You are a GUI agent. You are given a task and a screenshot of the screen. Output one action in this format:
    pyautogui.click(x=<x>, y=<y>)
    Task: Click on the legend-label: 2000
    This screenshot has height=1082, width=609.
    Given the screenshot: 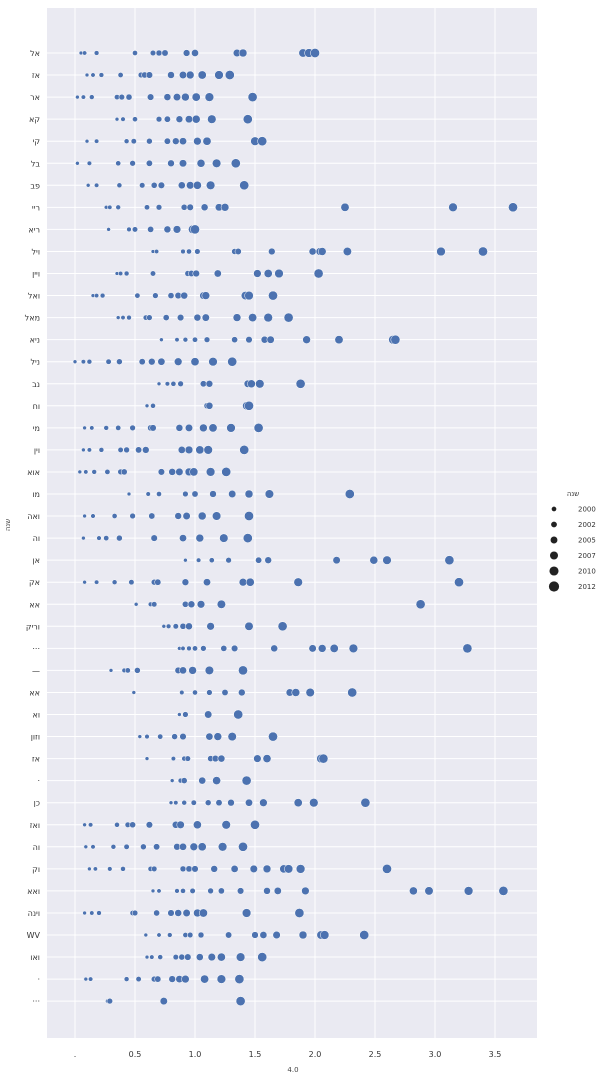 What is the action you would take?
    pyautogui.click(x=587, y=510)
    